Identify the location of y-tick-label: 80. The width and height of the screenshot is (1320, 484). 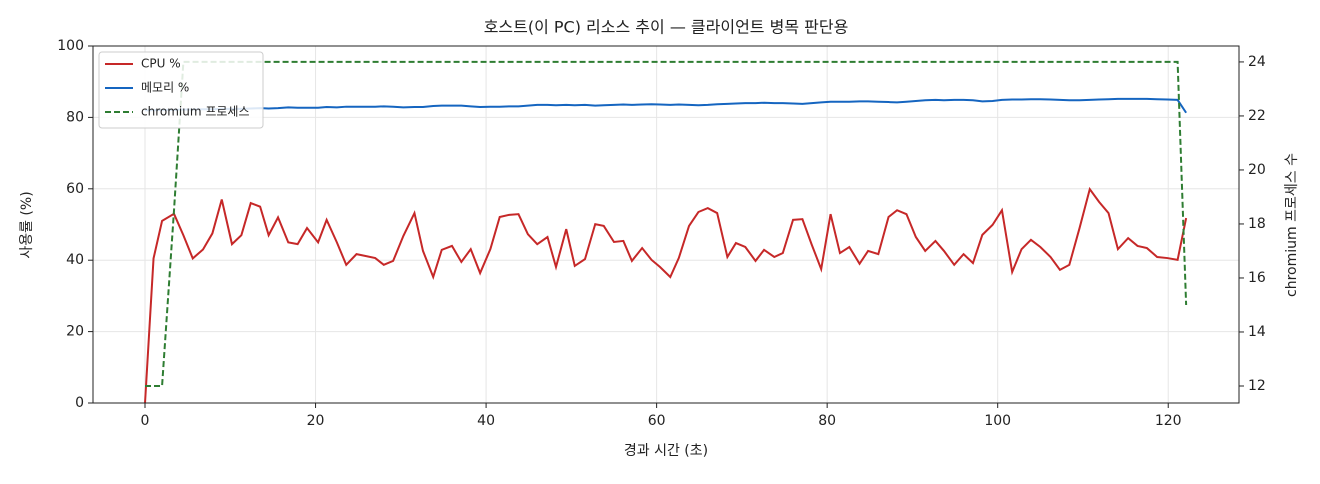
(75, 117).